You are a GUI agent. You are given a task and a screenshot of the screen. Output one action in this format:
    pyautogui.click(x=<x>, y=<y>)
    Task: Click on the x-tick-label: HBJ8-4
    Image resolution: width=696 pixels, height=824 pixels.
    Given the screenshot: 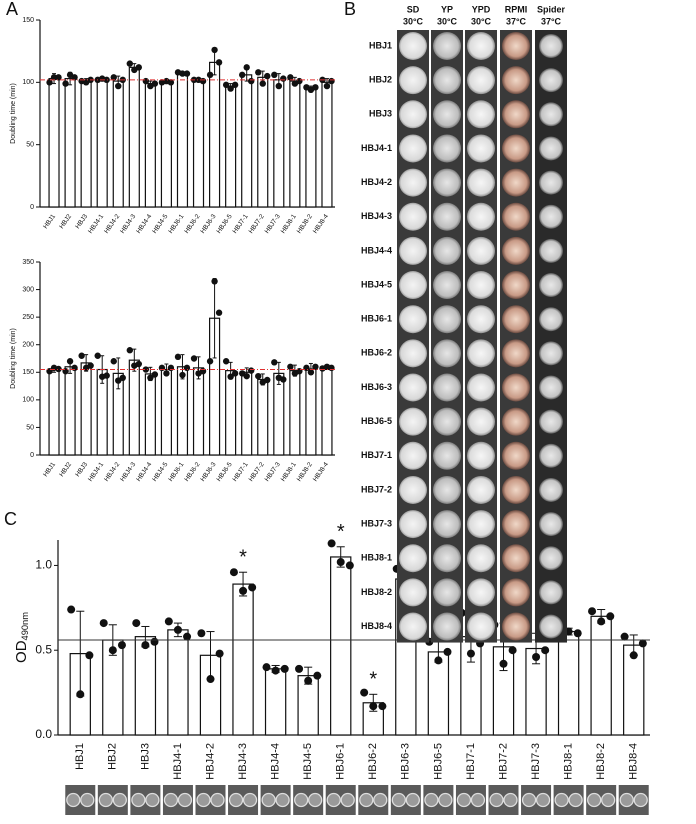 What is the action you would take?
    pyautogui.click(x=634, y=761)
    